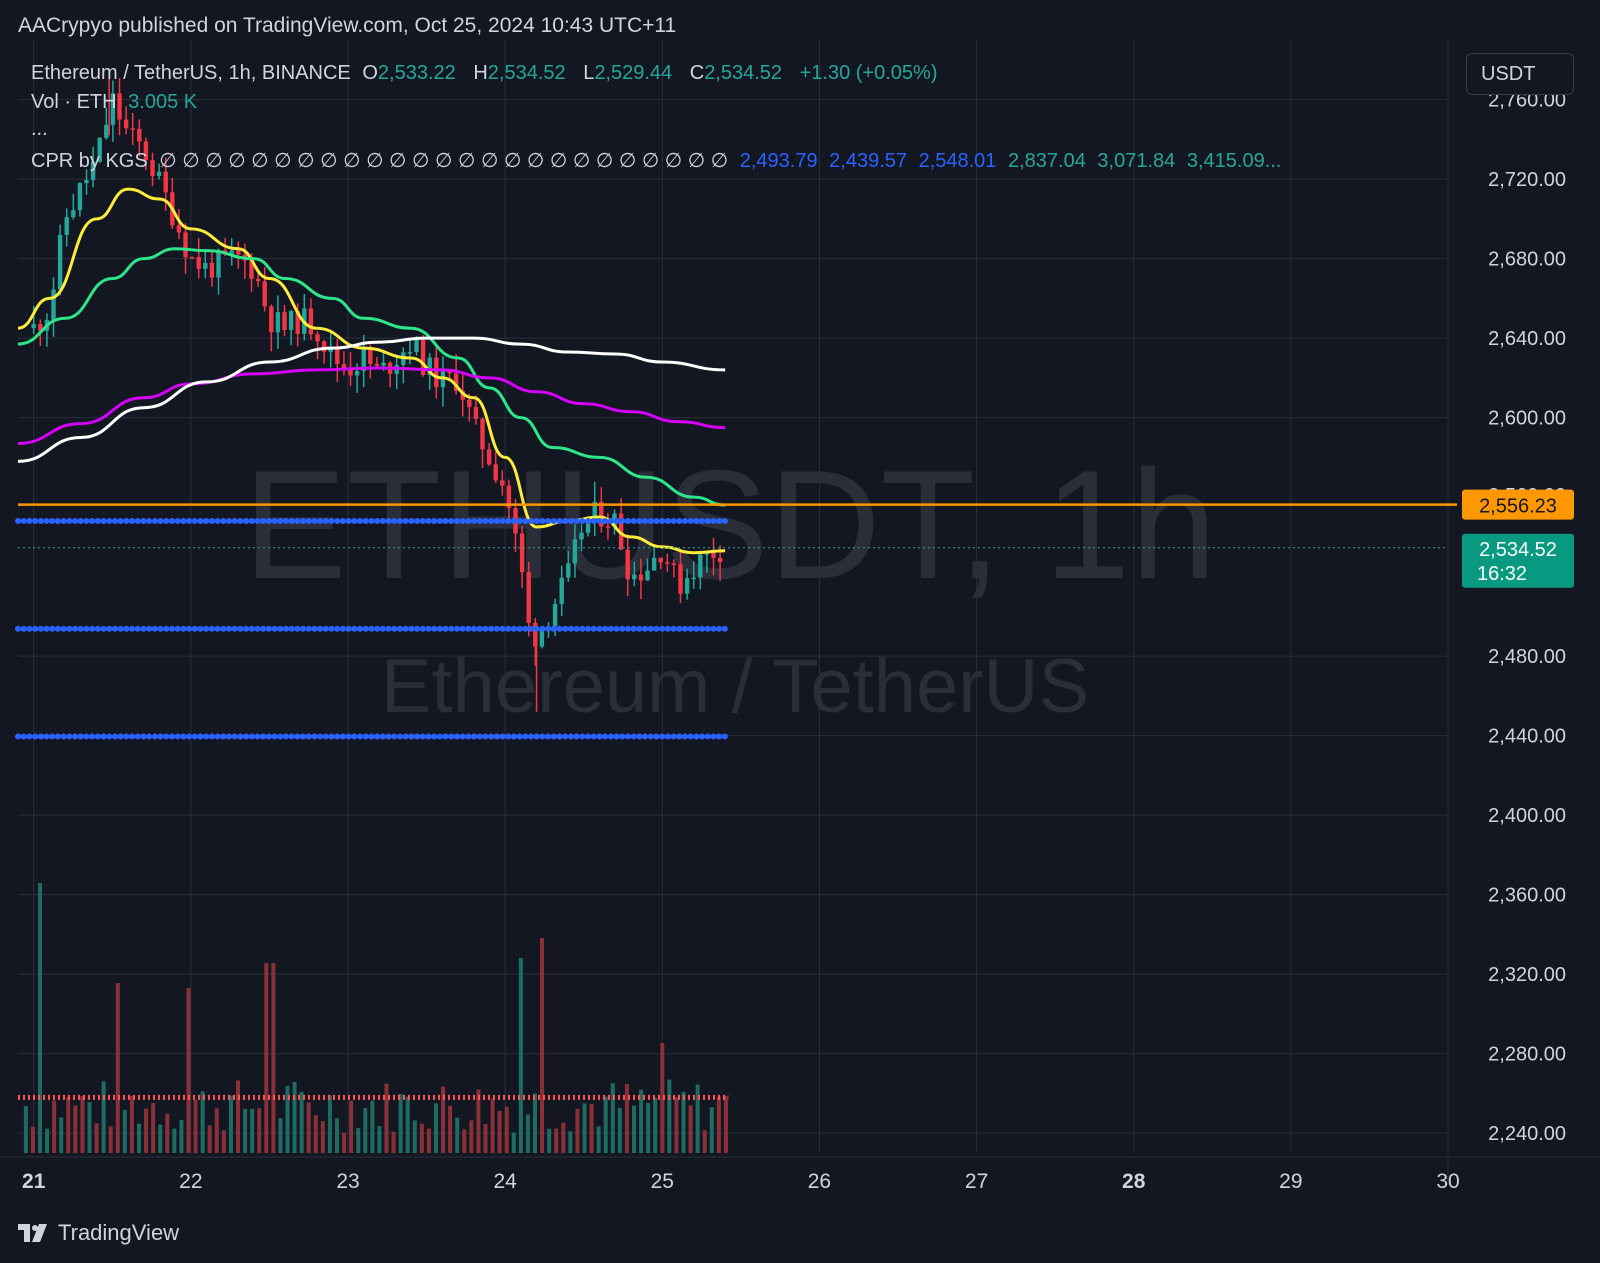 Image resolution: width=1600 pixels, height=1263 pixels. What do you see at coordinates (1527, 419) in the screenshot?
I see `price-tick-label: 2,600.00` at bounding box center [1527, 419].